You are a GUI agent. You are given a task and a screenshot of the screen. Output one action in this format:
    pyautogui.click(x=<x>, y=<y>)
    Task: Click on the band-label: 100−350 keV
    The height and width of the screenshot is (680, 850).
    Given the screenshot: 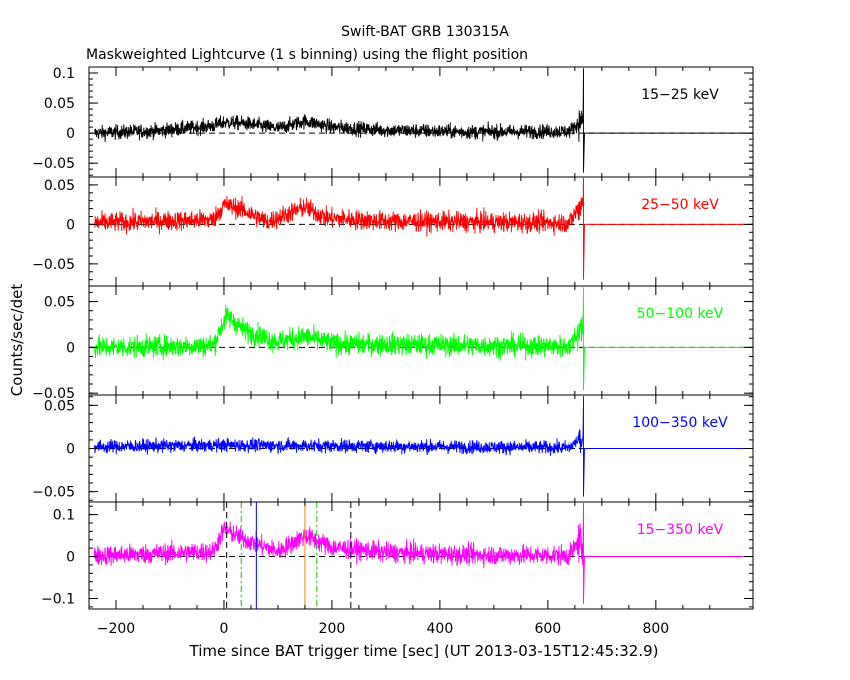 What is the action you would take?
    pyautogui.click(x=680, y=423)
    